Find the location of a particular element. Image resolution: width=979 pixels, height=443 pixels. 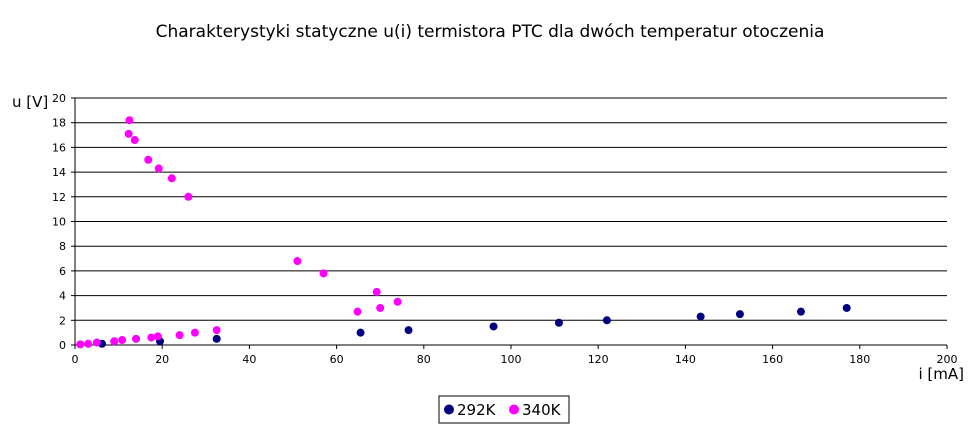

x-axis-ticks: 0 20 40 60 80 100 120 140 160 180 200 is located at coordinates (515, 355).